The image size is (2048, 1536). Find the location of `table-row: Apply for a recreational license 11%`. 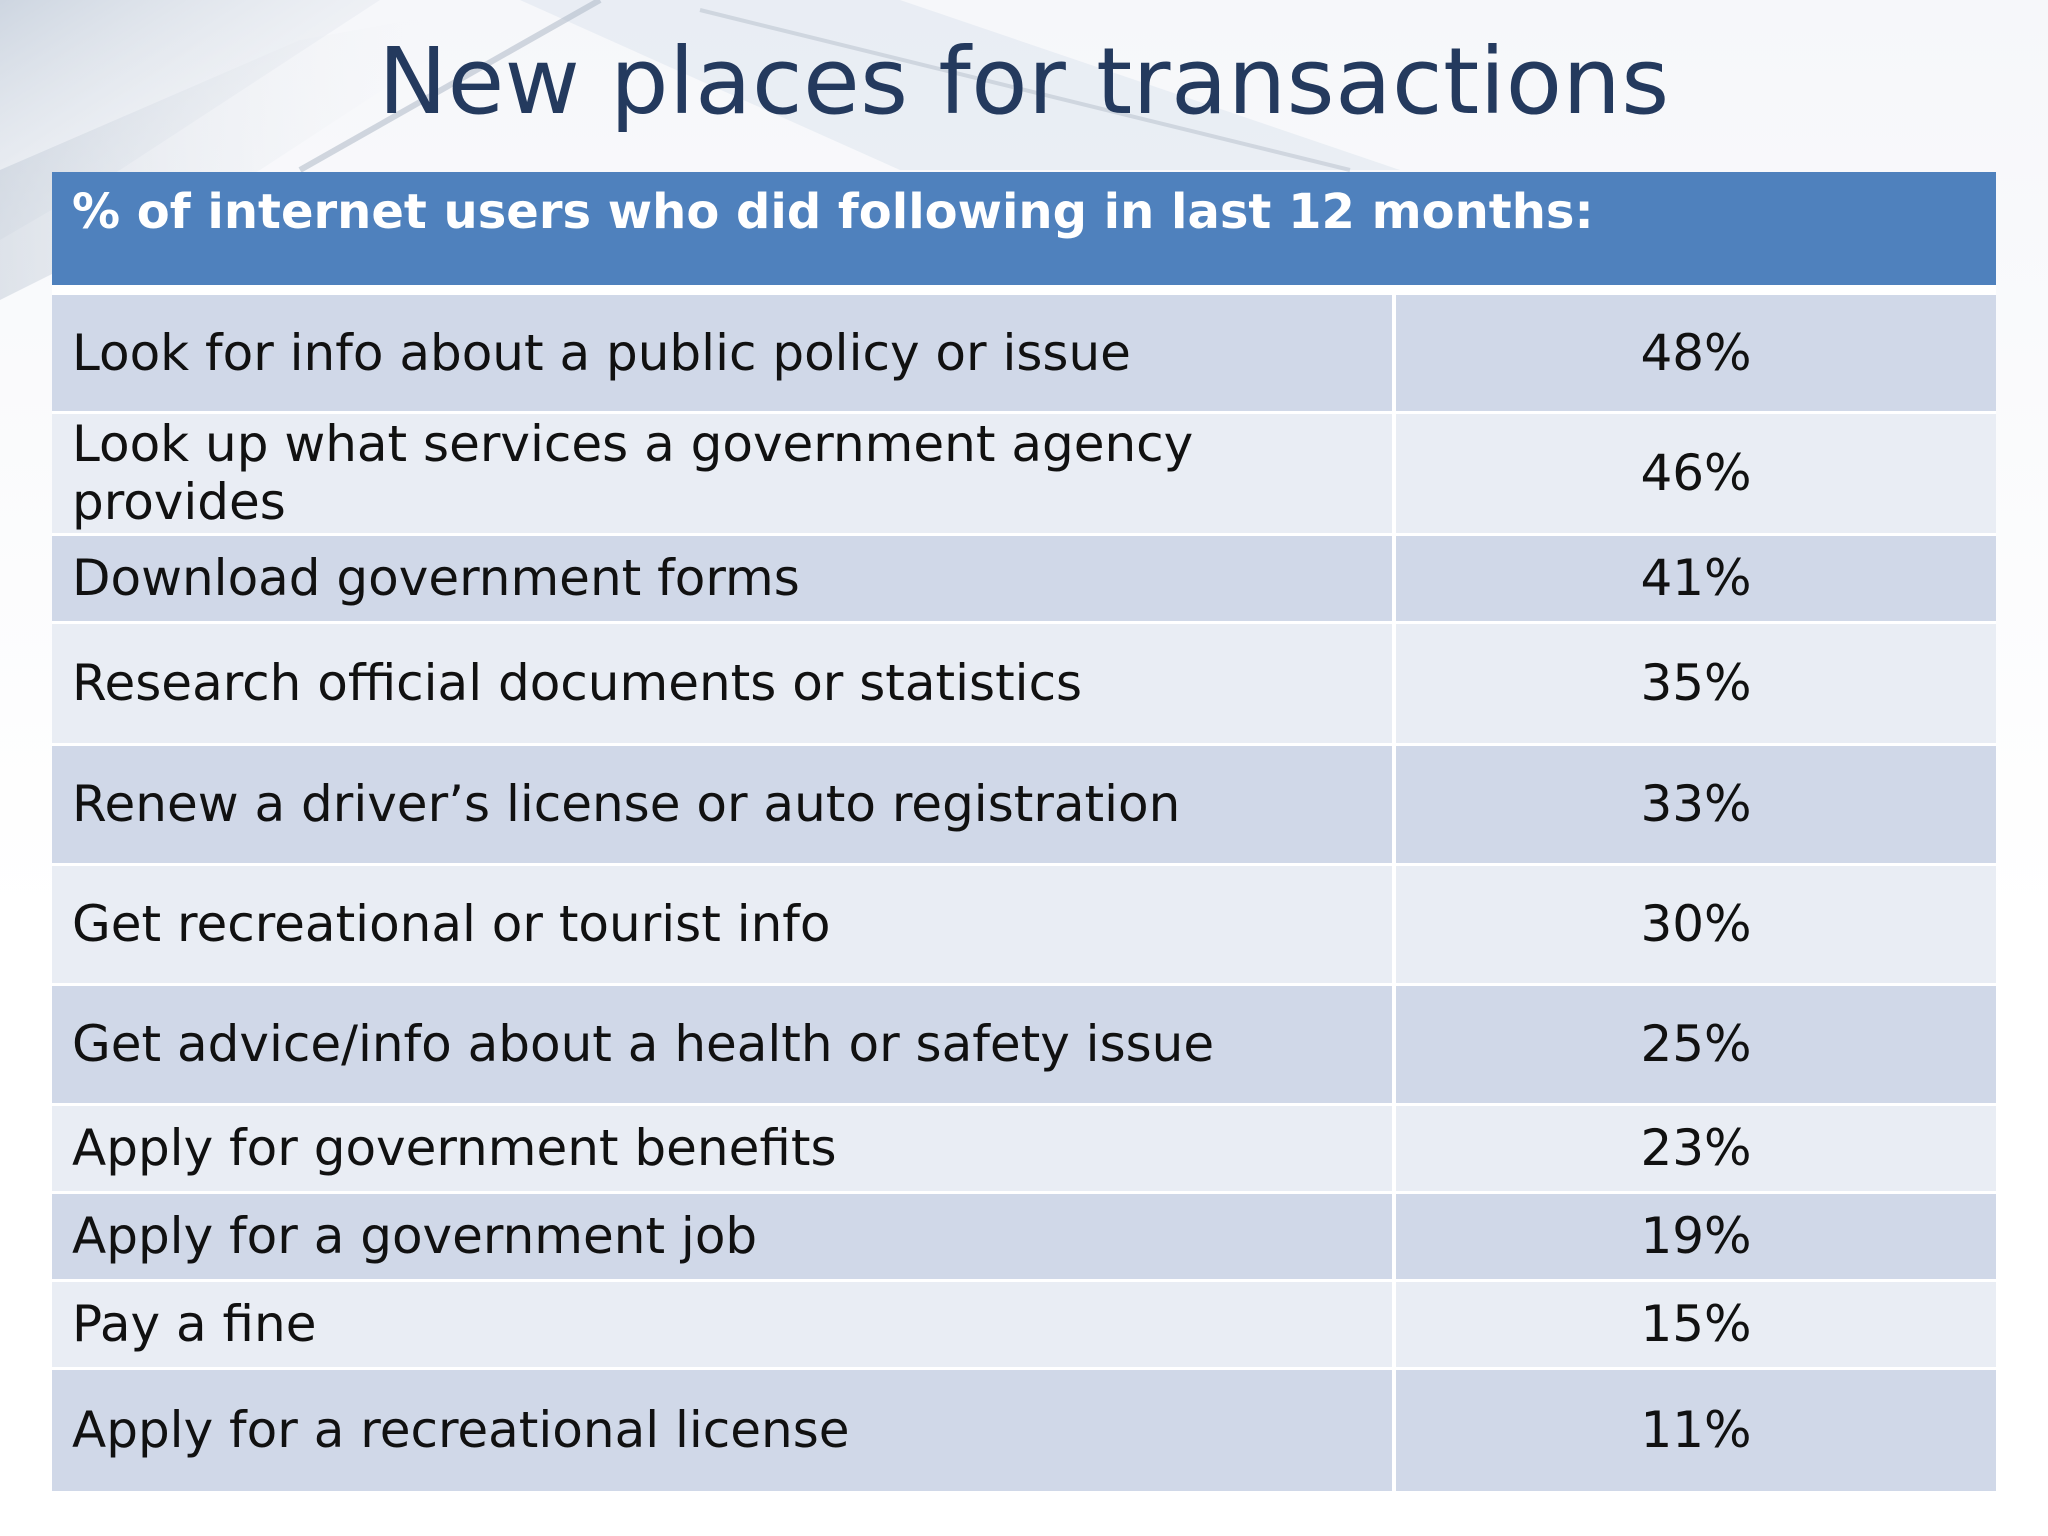

table-row: Apply for a recreational license 11% is located at coordinates (1024, 1430).